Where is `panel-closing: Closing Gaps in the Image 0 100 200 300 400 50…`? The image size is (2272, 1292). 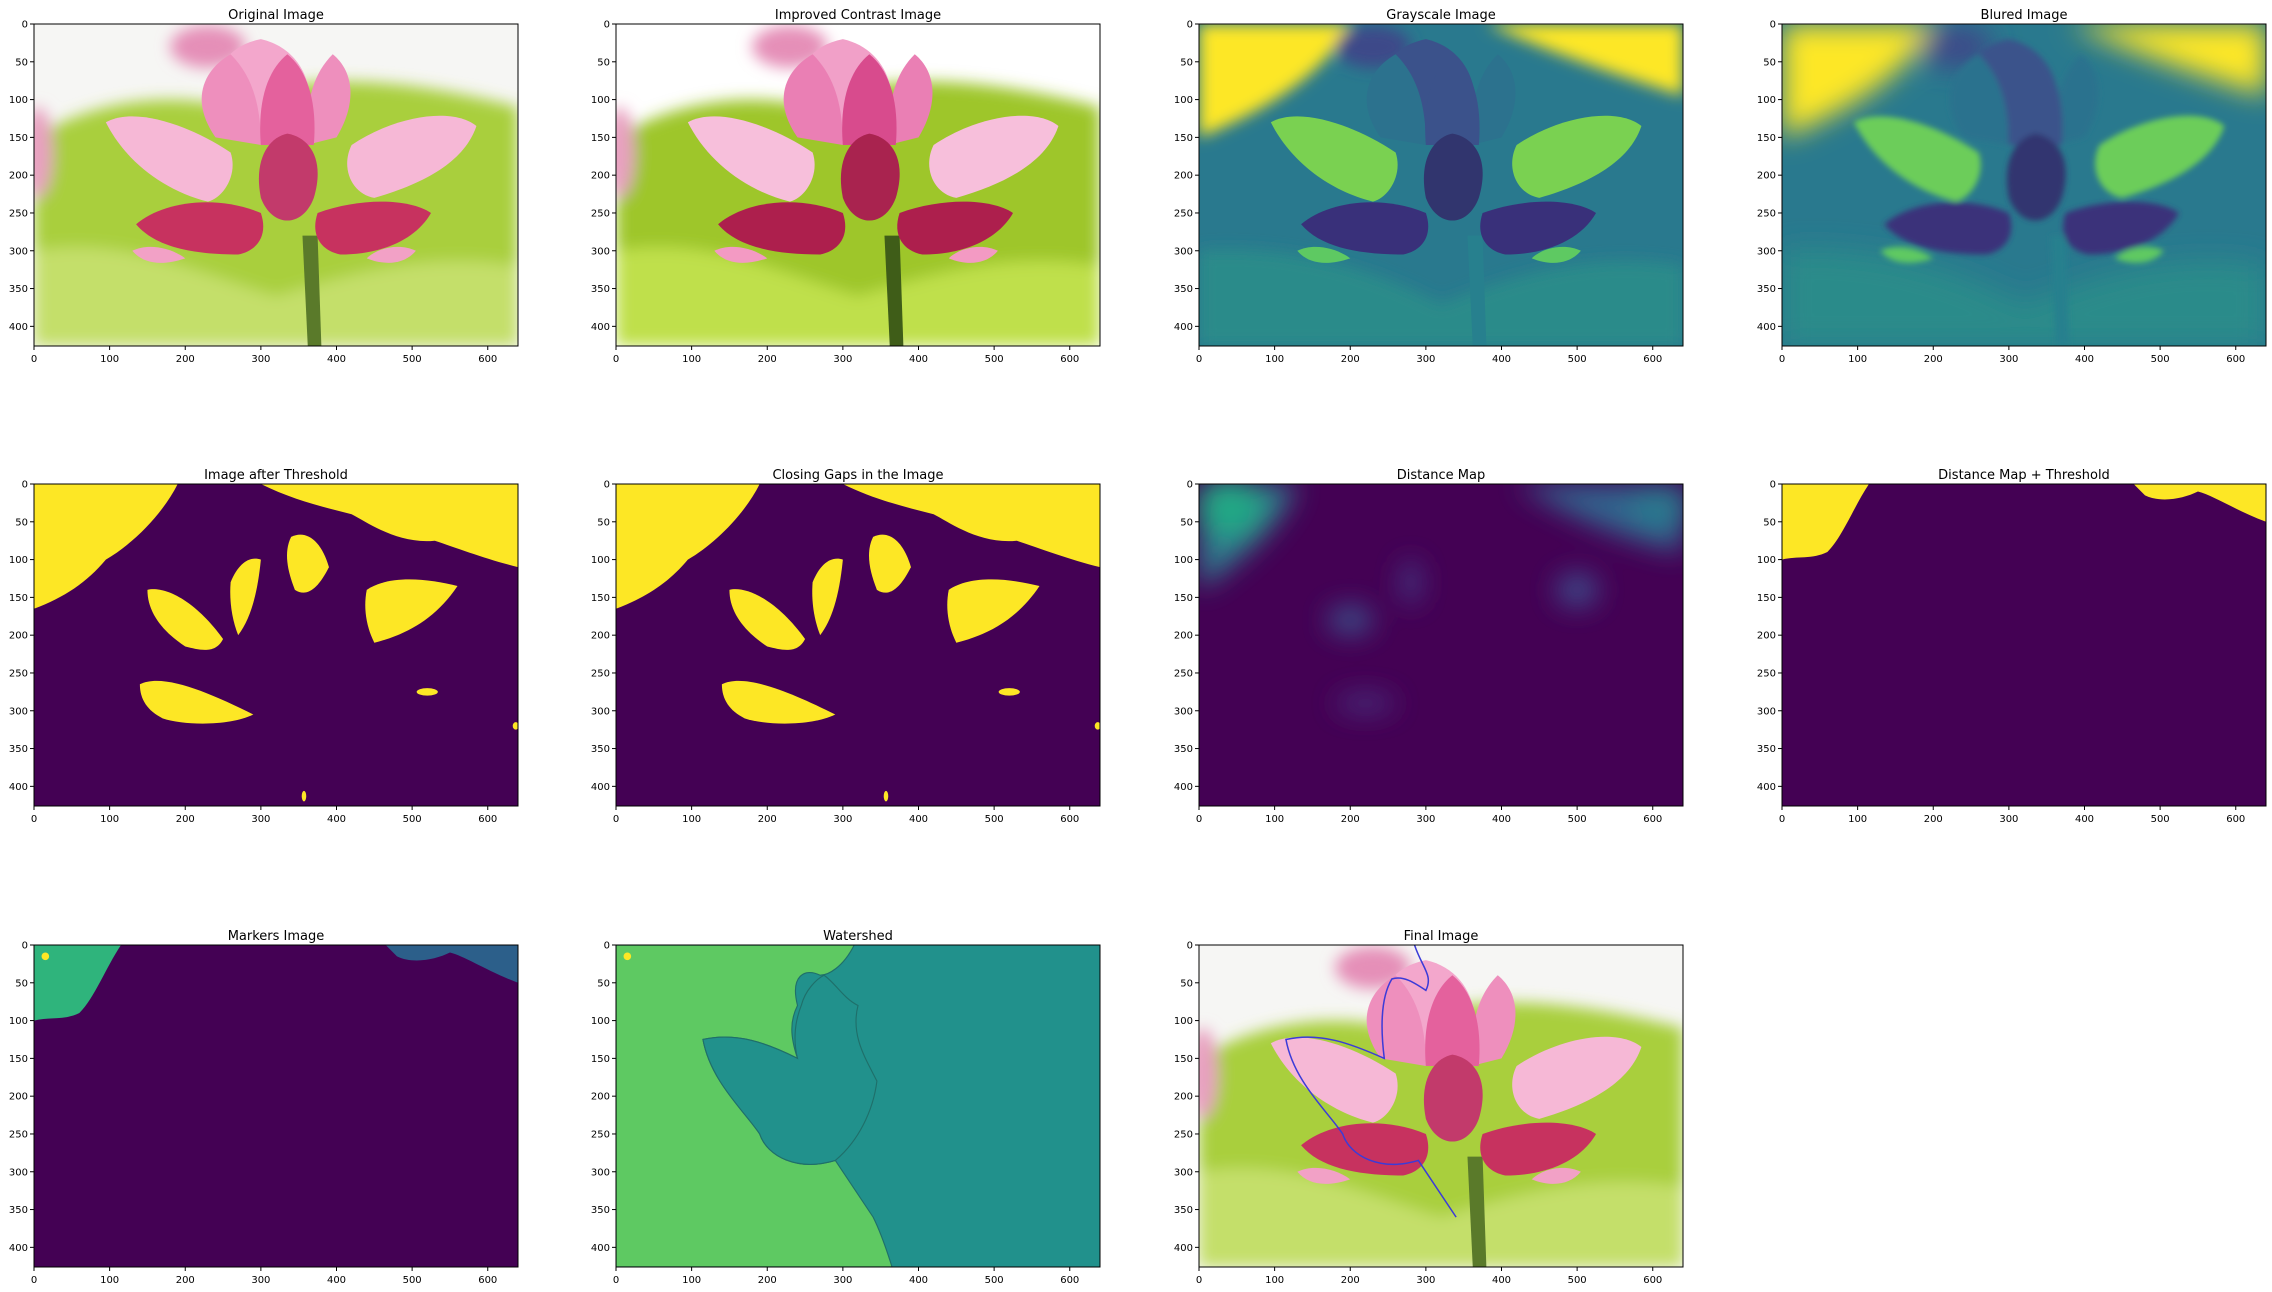
panel-closing: Closing Gaps in the Image 0 100 200 300 400 50… is located at coordinates (846, 646).